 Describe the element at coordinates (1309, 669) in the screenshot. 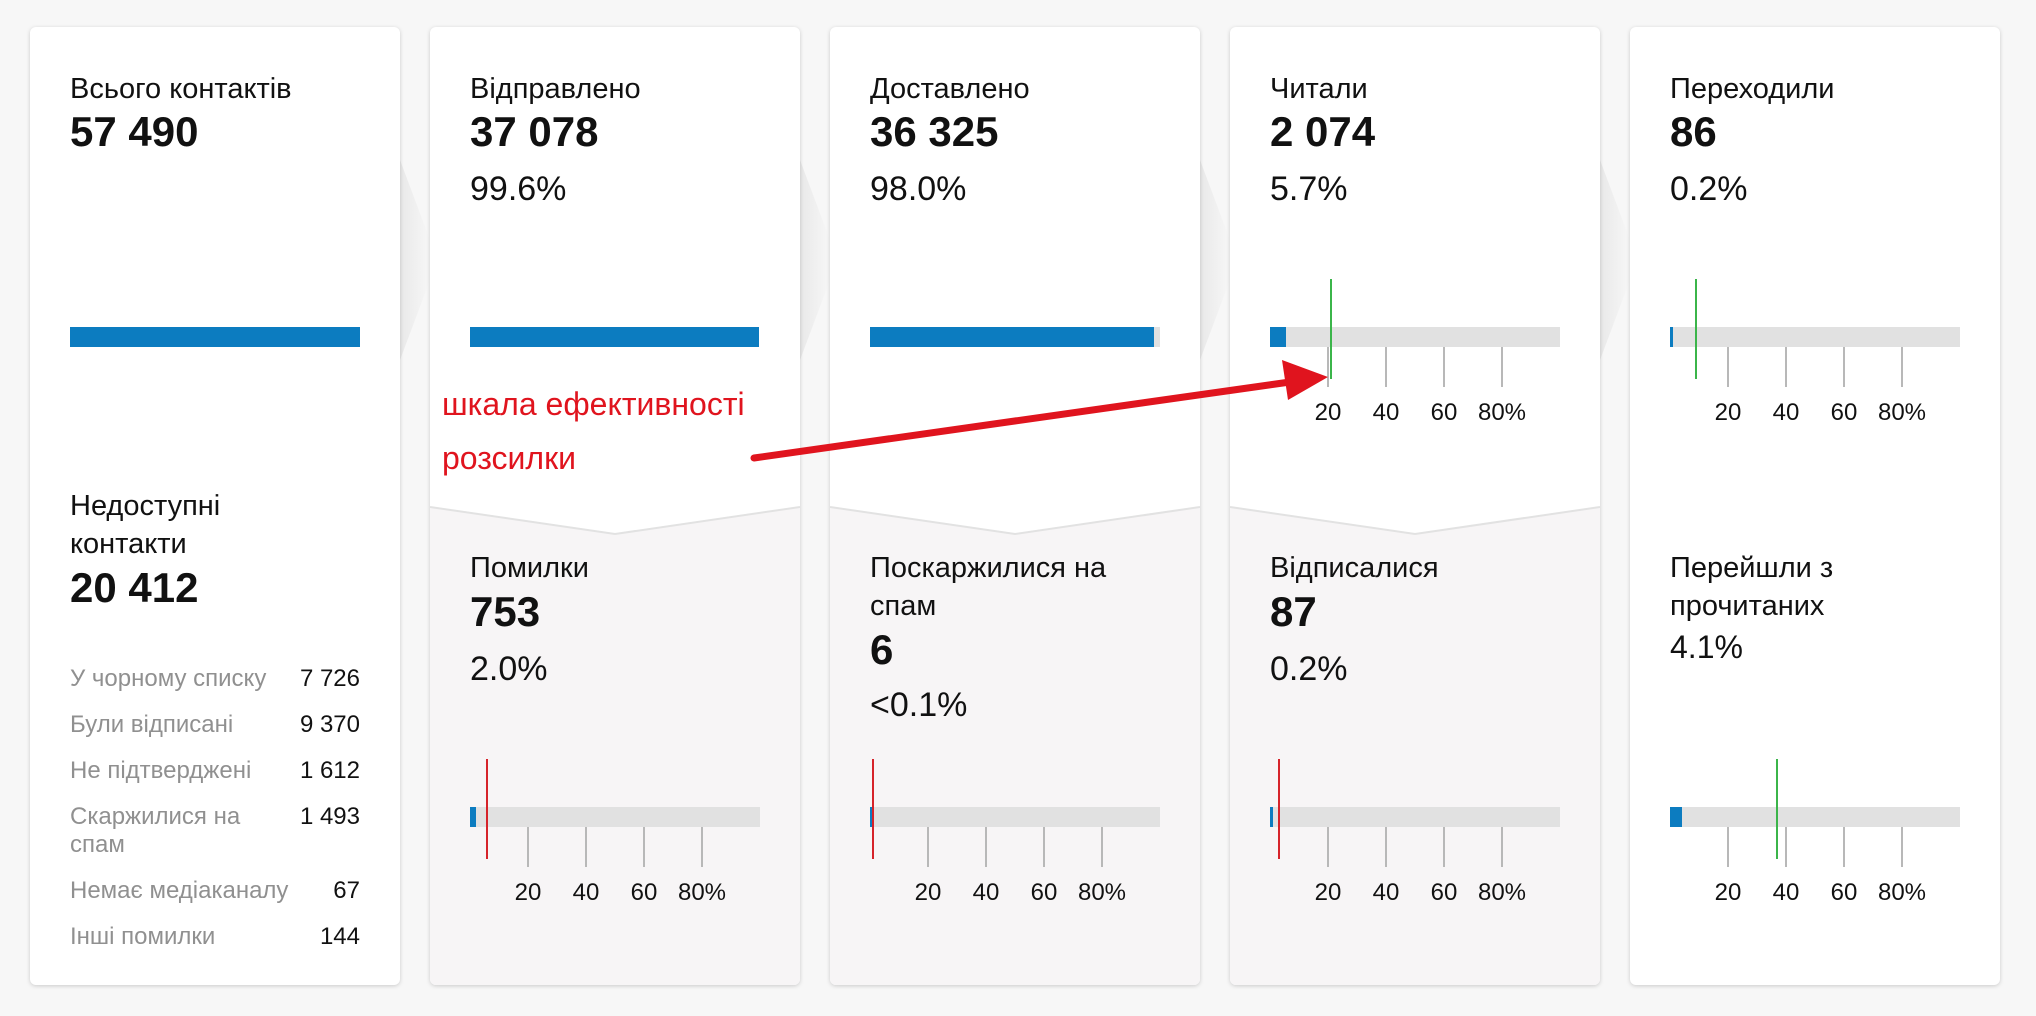

I see `unsubscribed-percent: 0.2%` at that location.